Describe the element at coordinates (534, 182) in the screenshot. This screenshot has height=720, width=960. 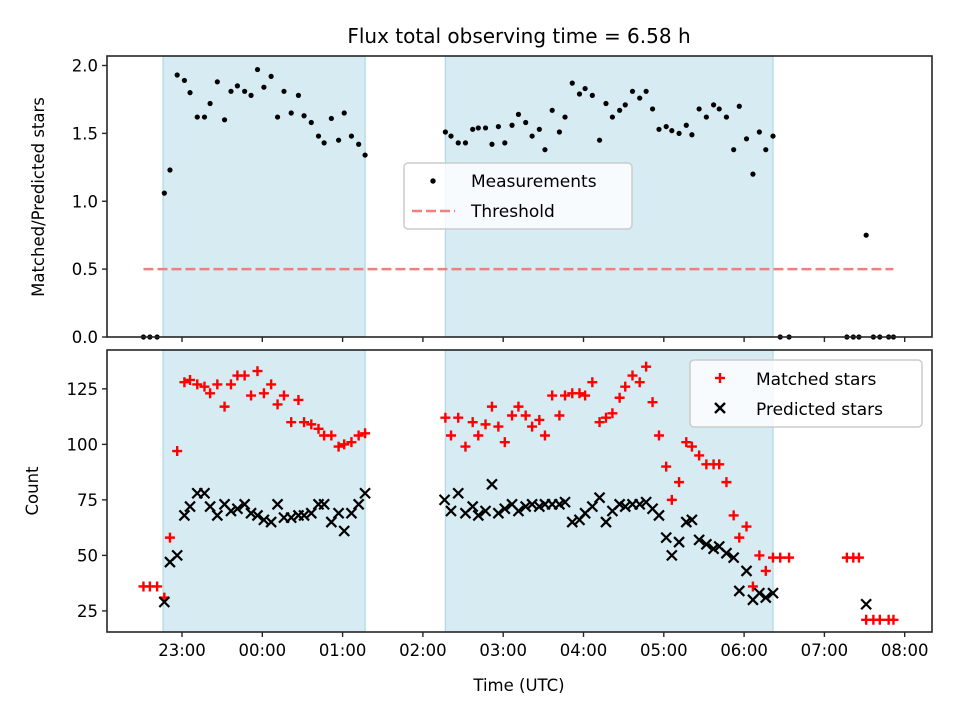
I see `legend-measurements-label: Measurements` at that location.